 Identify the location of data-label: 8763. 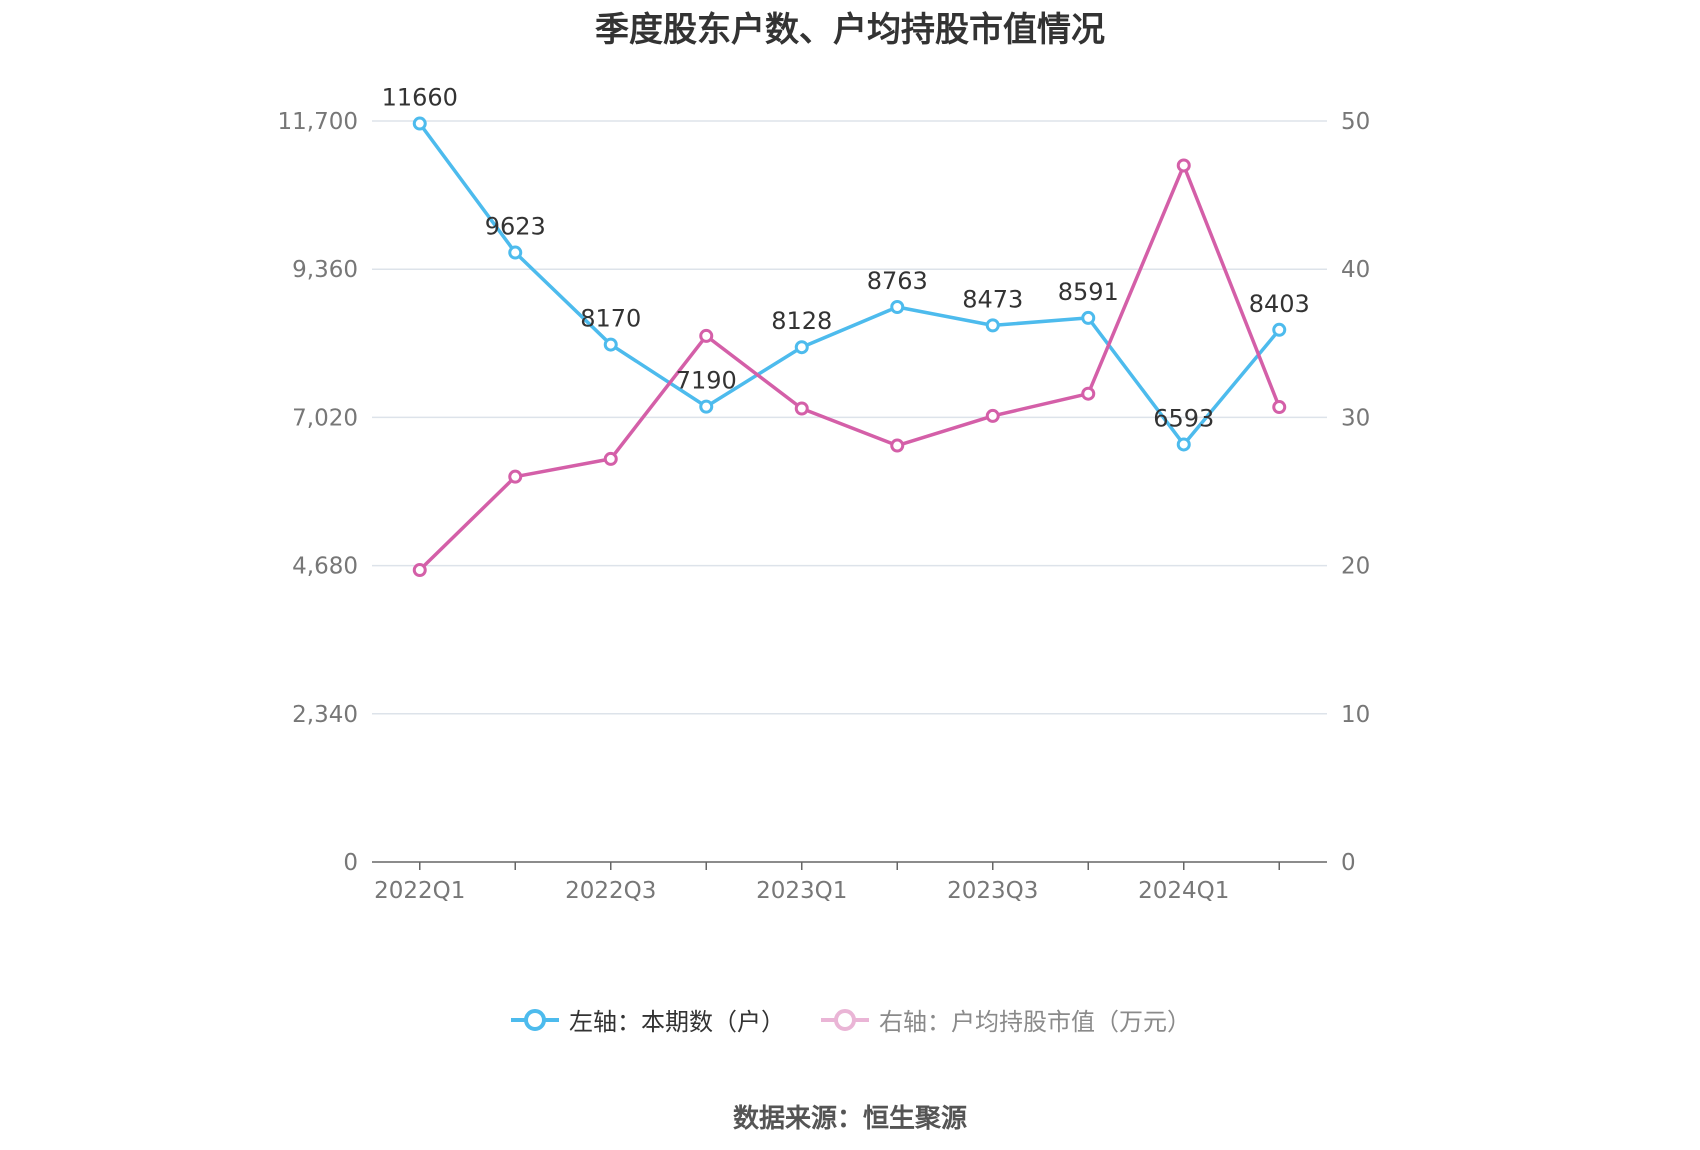
(897, 281).